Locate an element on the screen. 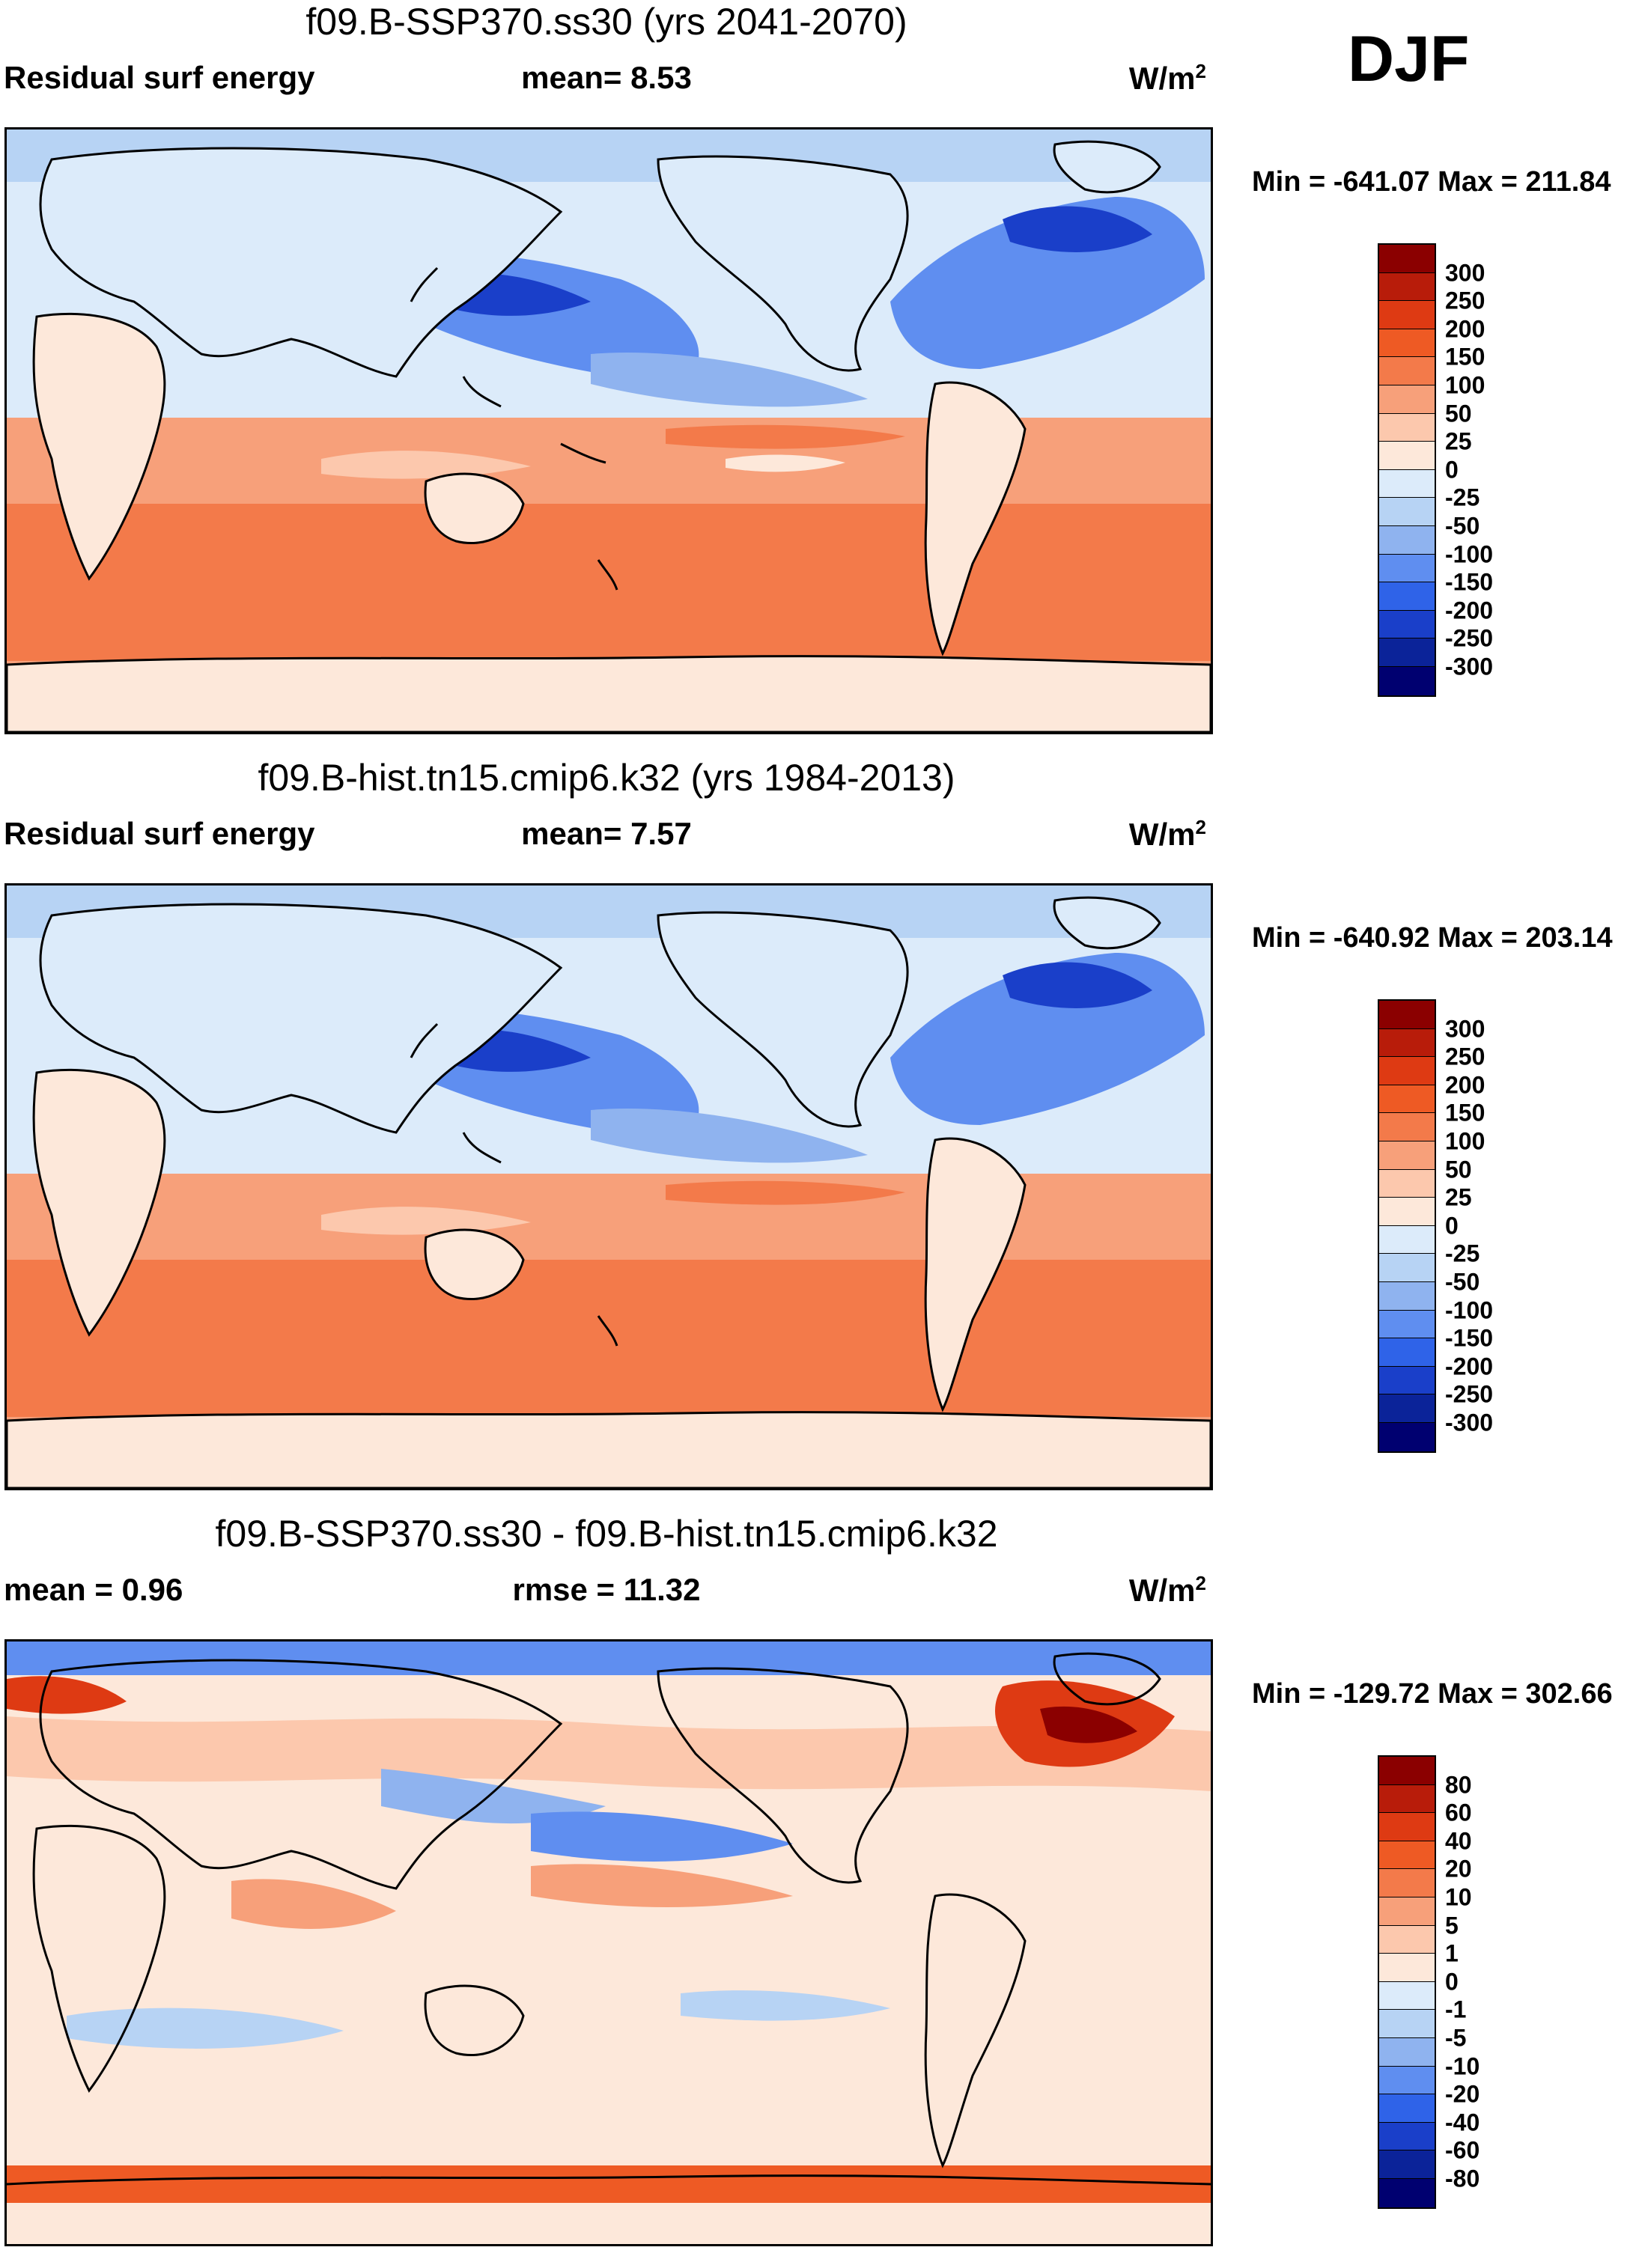 Image resolution: width=1633 pixels, height=2268 pixels. colorbar-tick-label: -20 is located at coordinates (1462, 2094).